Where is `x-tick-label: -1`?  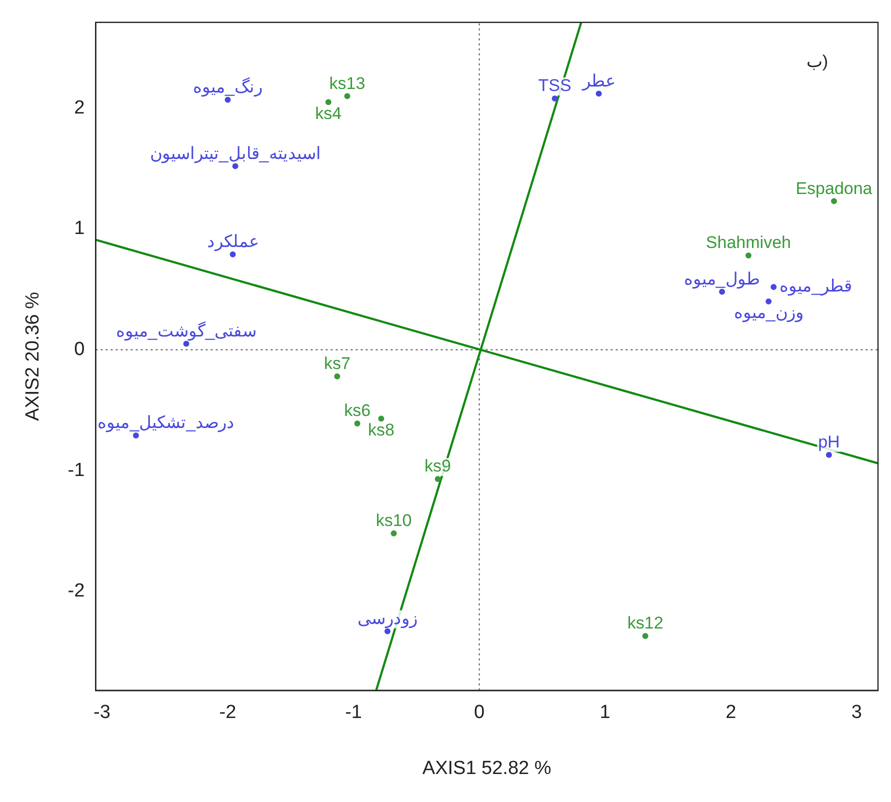 x-tick-label: -1 is located at coordinates (353, 713).